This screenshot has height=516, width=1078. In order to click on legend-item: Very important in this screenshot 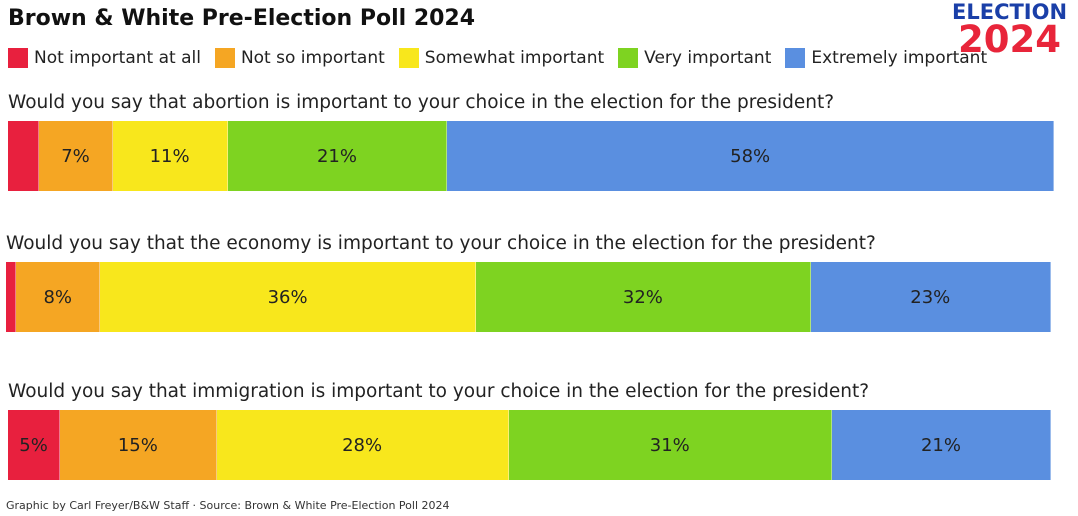, I will do `click(694, 58)`.